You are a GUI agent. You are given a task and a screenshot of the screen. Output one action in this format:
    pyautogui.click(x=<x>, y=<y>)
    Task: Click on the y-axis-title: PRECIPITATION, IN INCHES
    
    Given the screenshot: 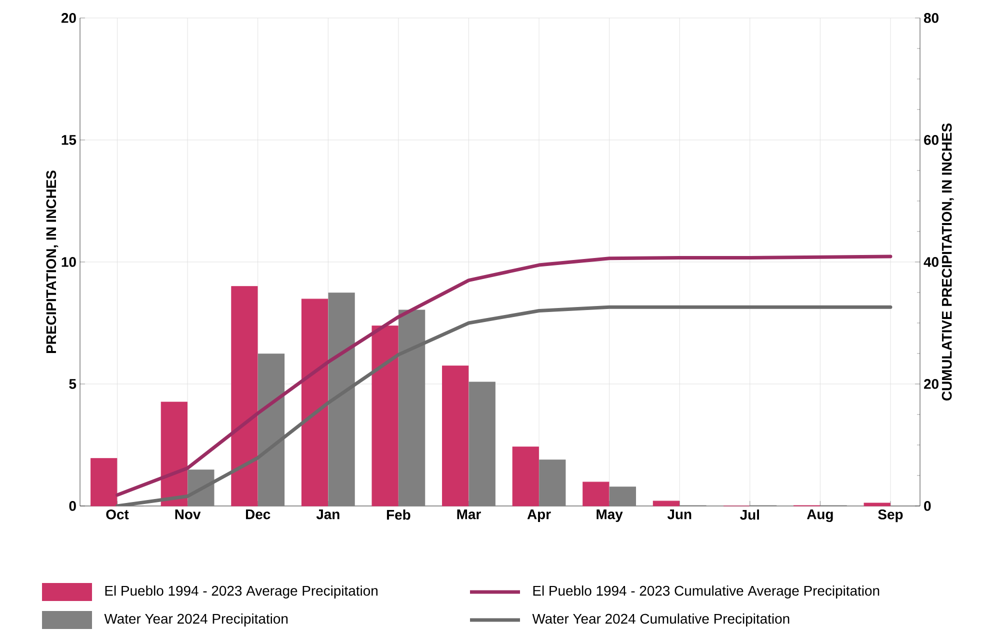 What is the action you would take?
    pyautogui.click(x=52, y=262)
    